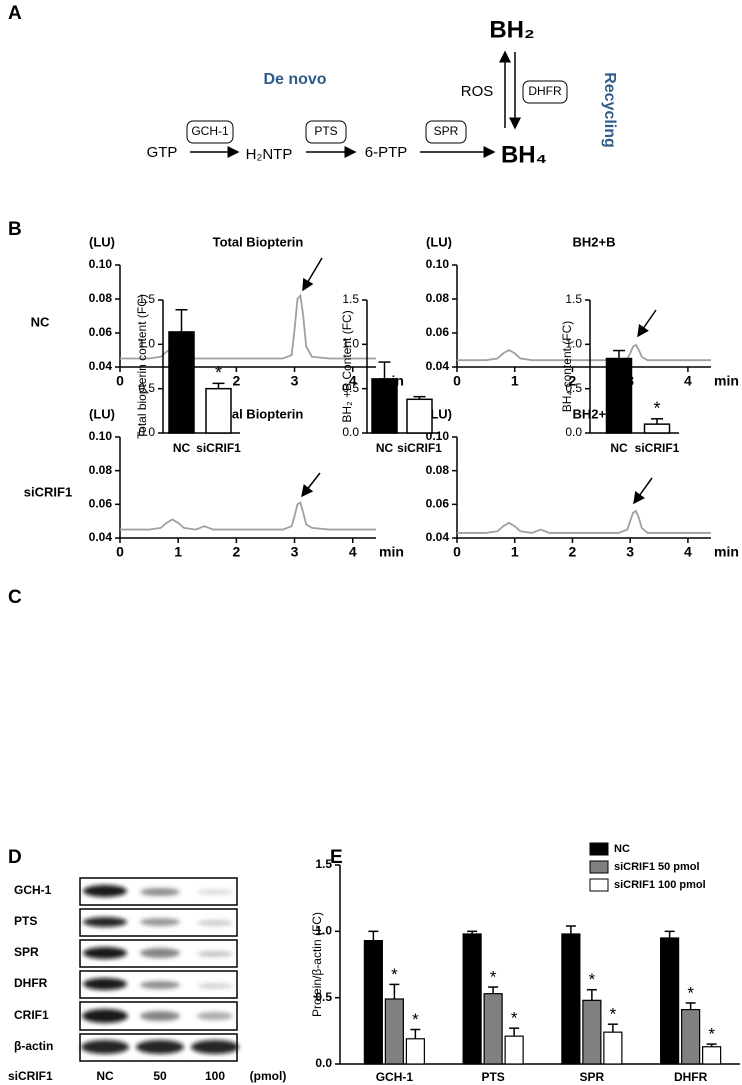 The width and height of the screenshot is (742, 1085). What do you see at coordinates (511, 29) in the screenshot?
I see `metabolite: BH₂` at bounding box center [511, 29].